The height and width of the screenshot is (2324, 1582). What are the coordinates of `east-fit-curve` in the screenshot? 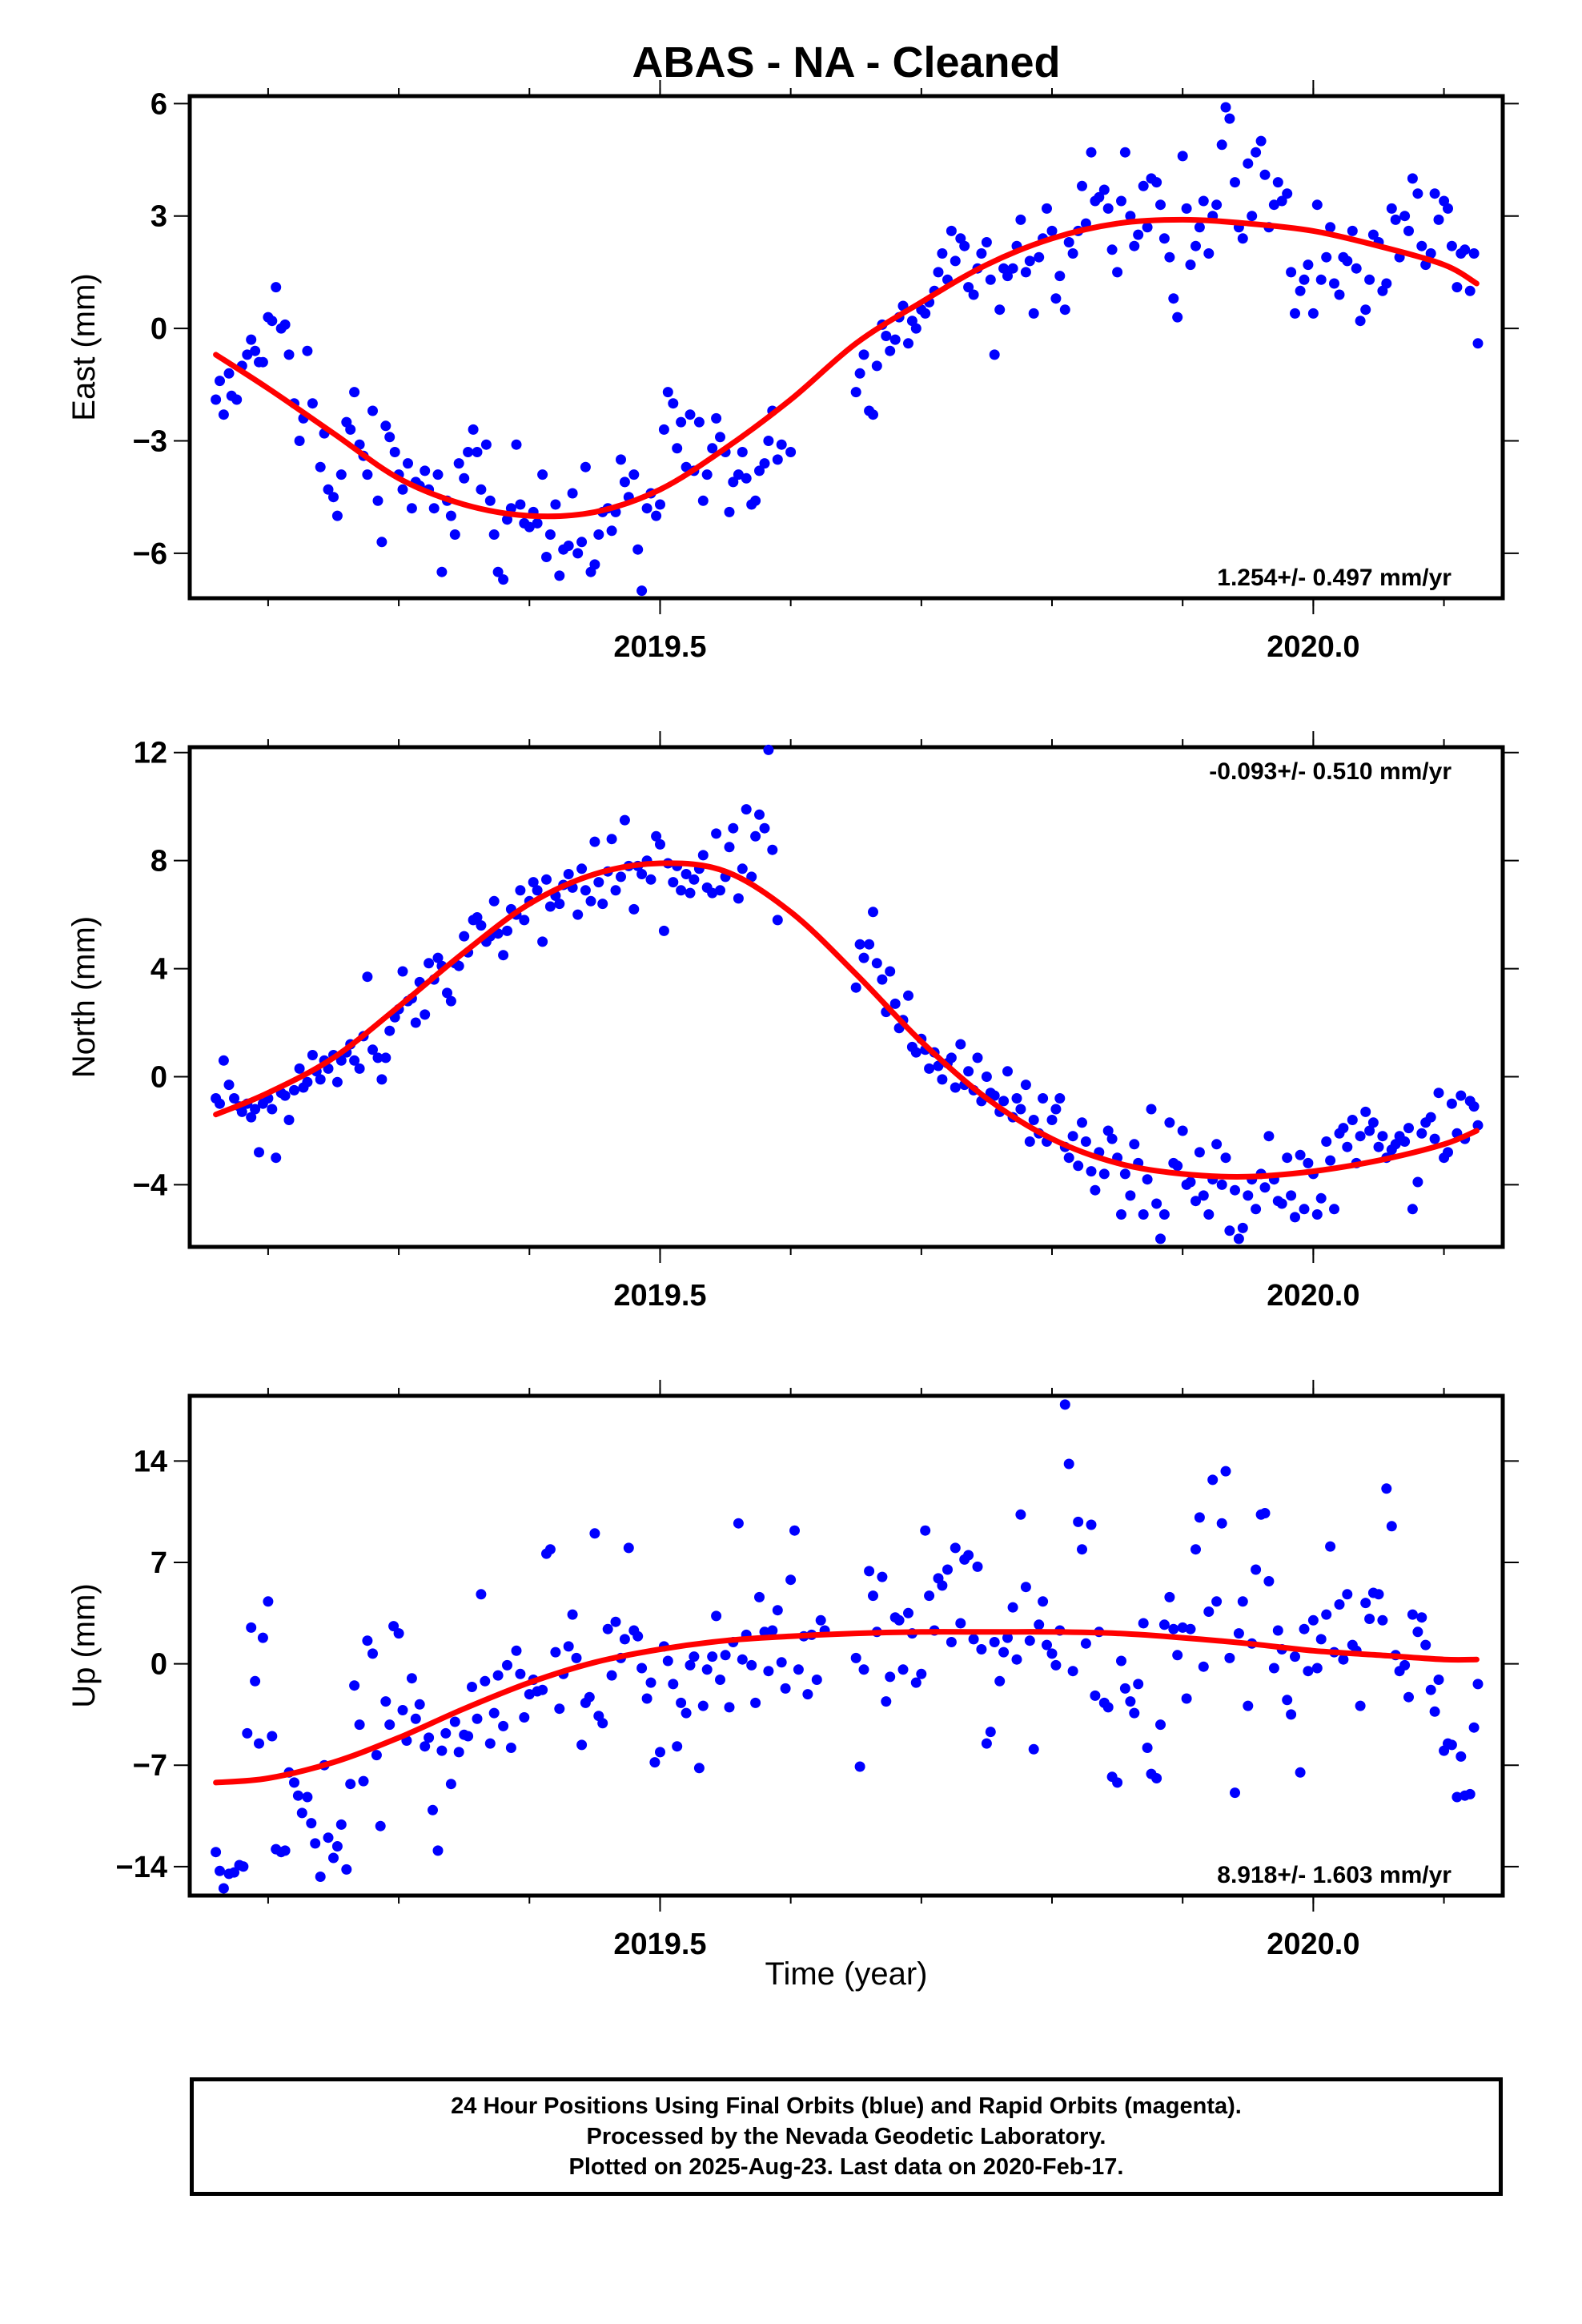 It's located at (847, 368).